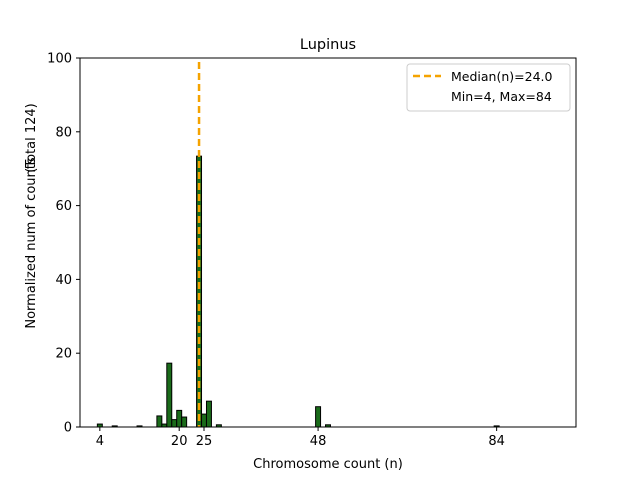  What do you see at coordinates (174, 423) in the screenshot?
I see `bar-n19` at bounding box center [174, 423].